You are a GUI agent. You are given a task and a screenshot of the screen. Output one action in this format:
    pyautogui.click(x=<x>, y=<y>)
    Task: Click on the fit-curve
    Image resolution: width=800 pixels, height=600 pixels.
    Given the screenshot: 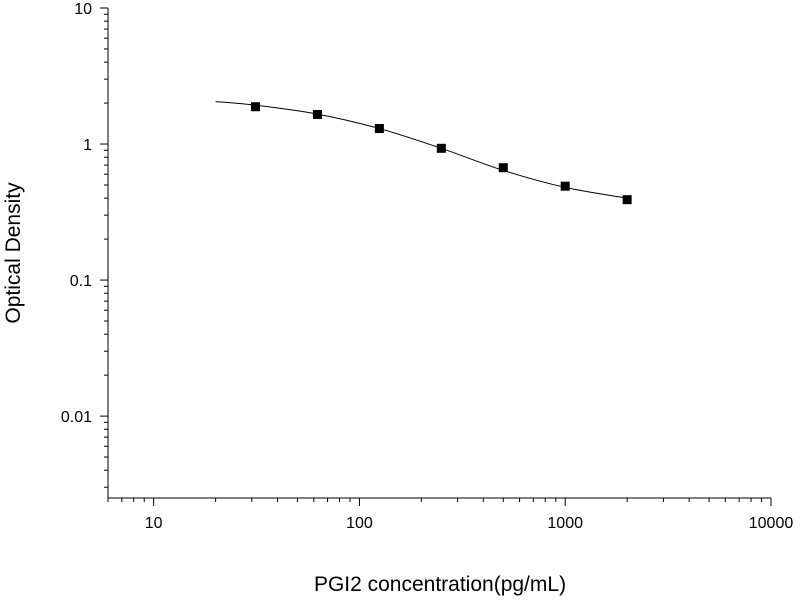 What is the action you would take?
    pyautogui.click(x=421, y=150)
    